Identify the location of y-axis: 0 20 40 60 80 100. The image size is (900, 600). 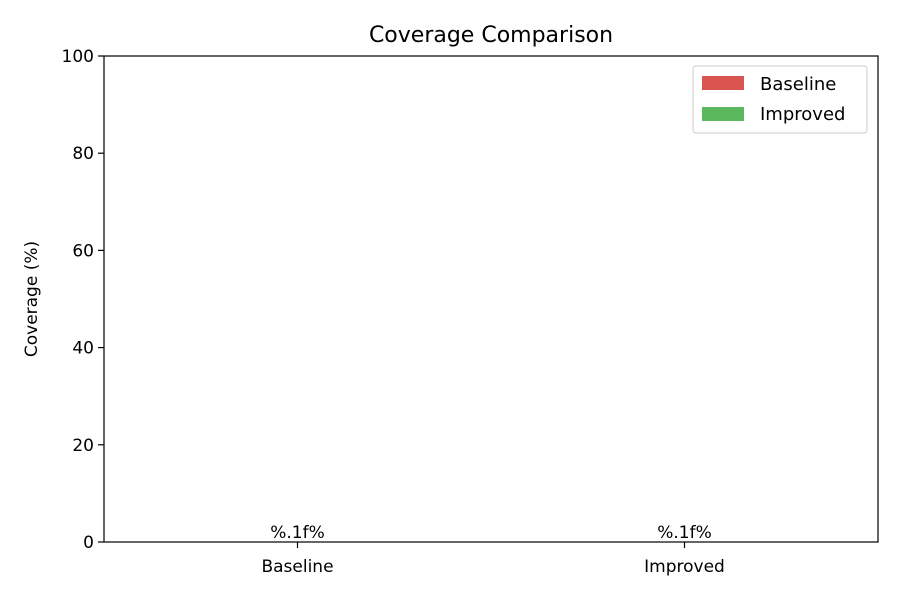
(83, 300).